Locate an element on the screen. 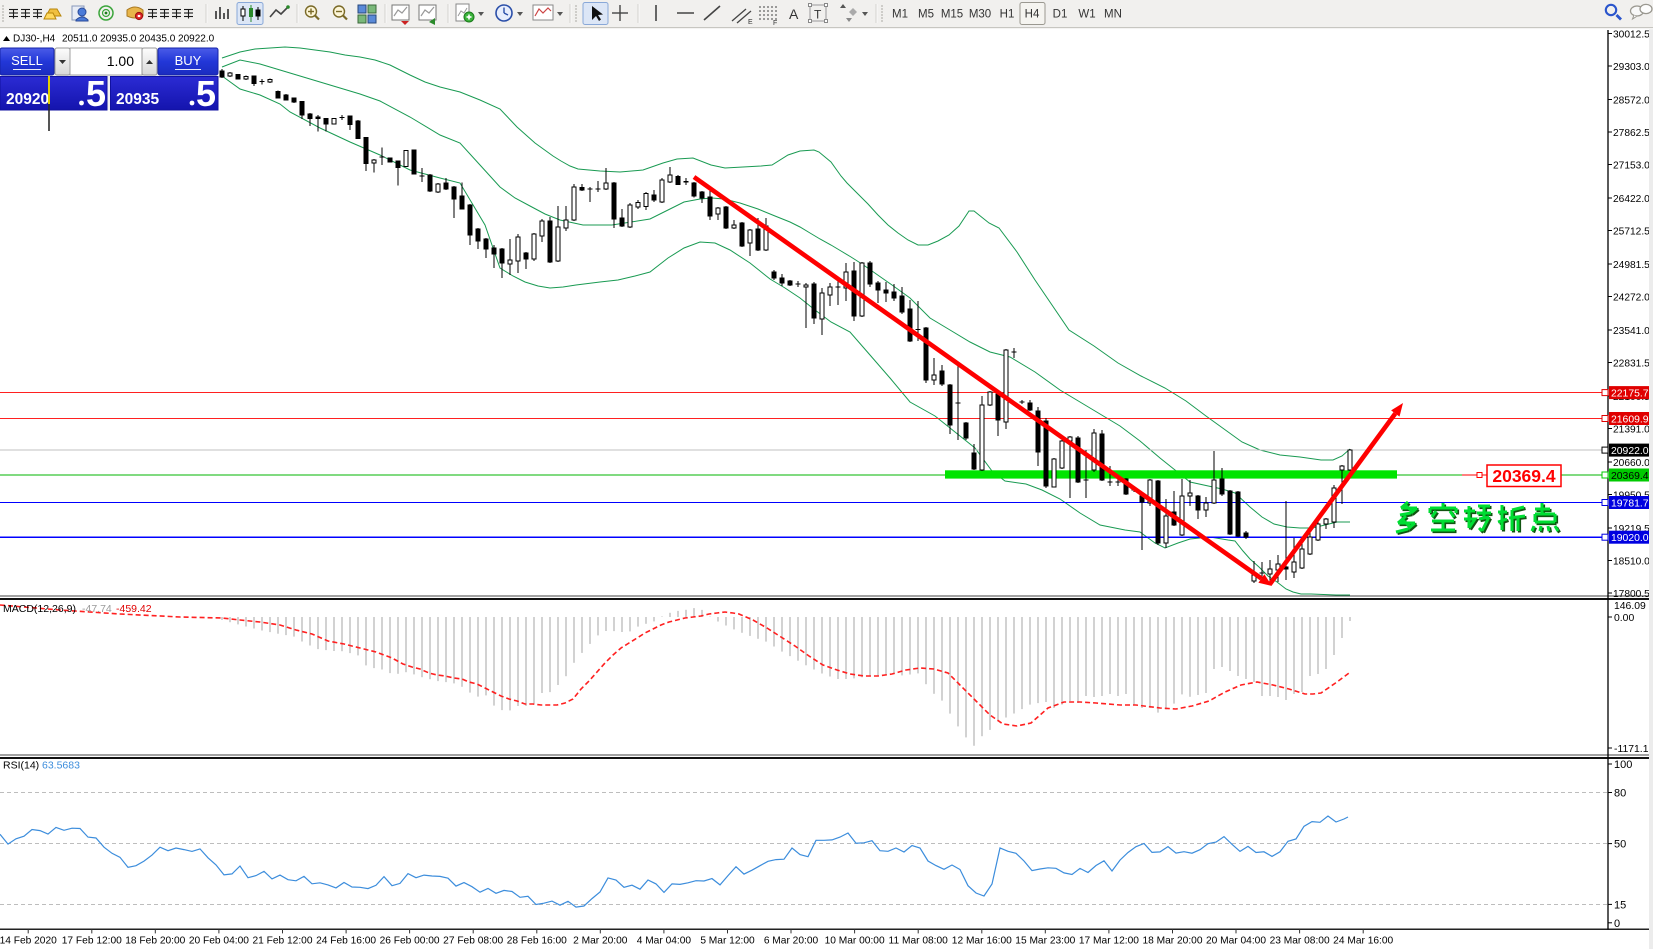  svg-text: 26422.0 is located at coordinates (1631, 199).